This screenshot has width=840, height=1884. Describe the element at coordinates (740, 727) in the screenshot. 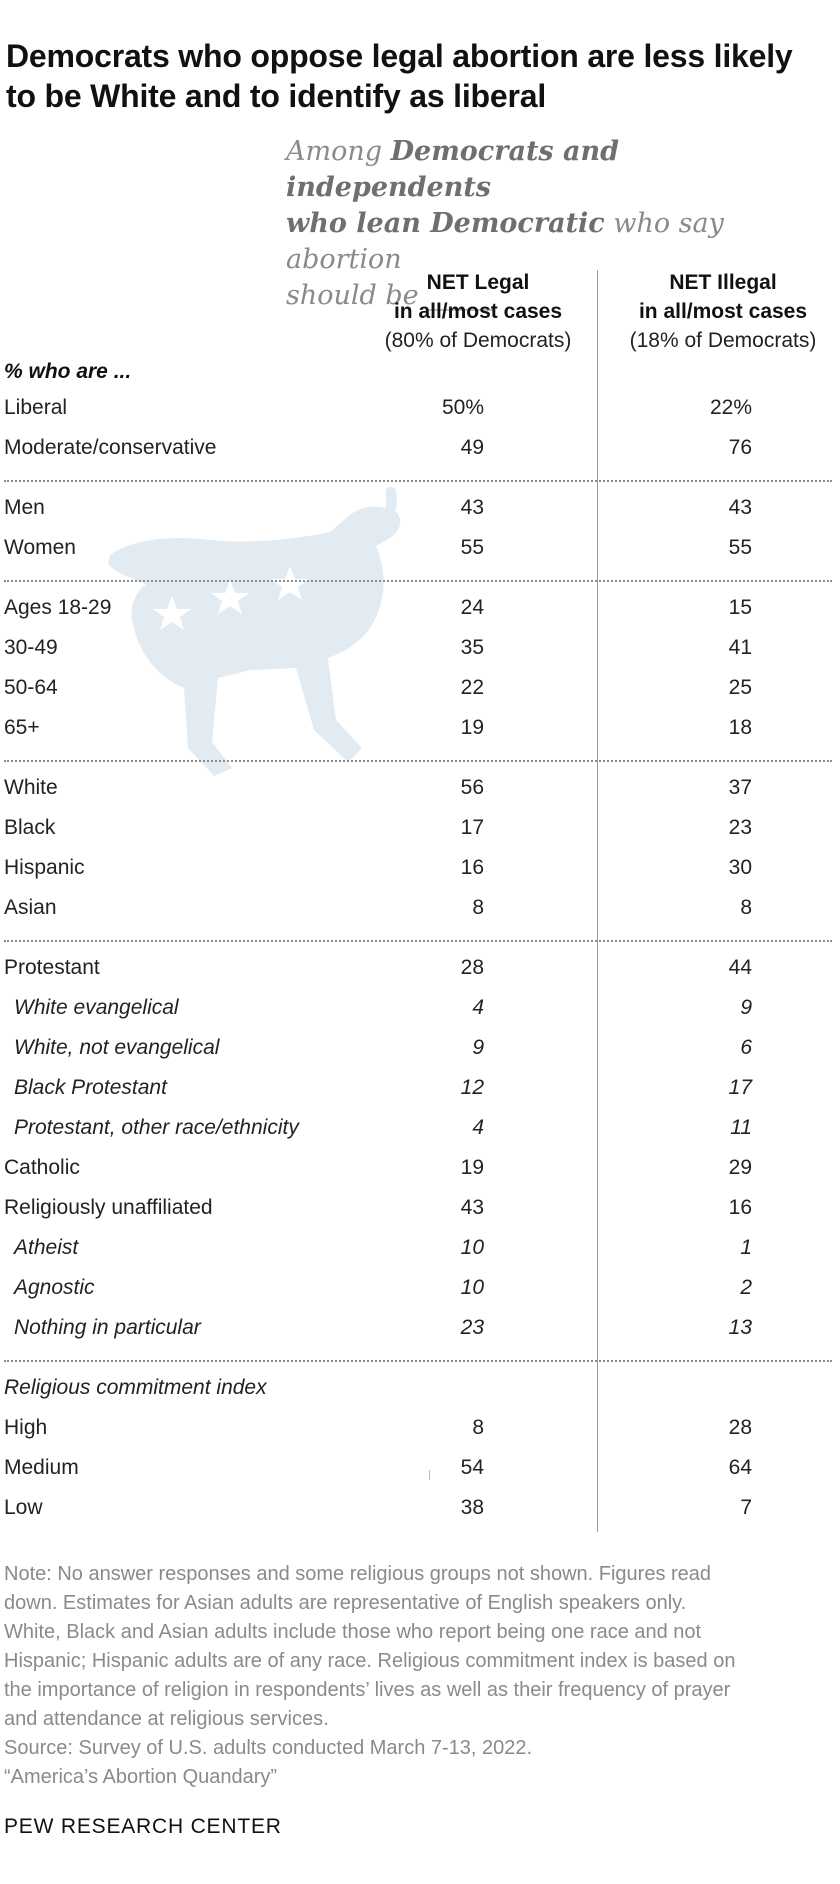

I see `illegal-value: 18` at that location.